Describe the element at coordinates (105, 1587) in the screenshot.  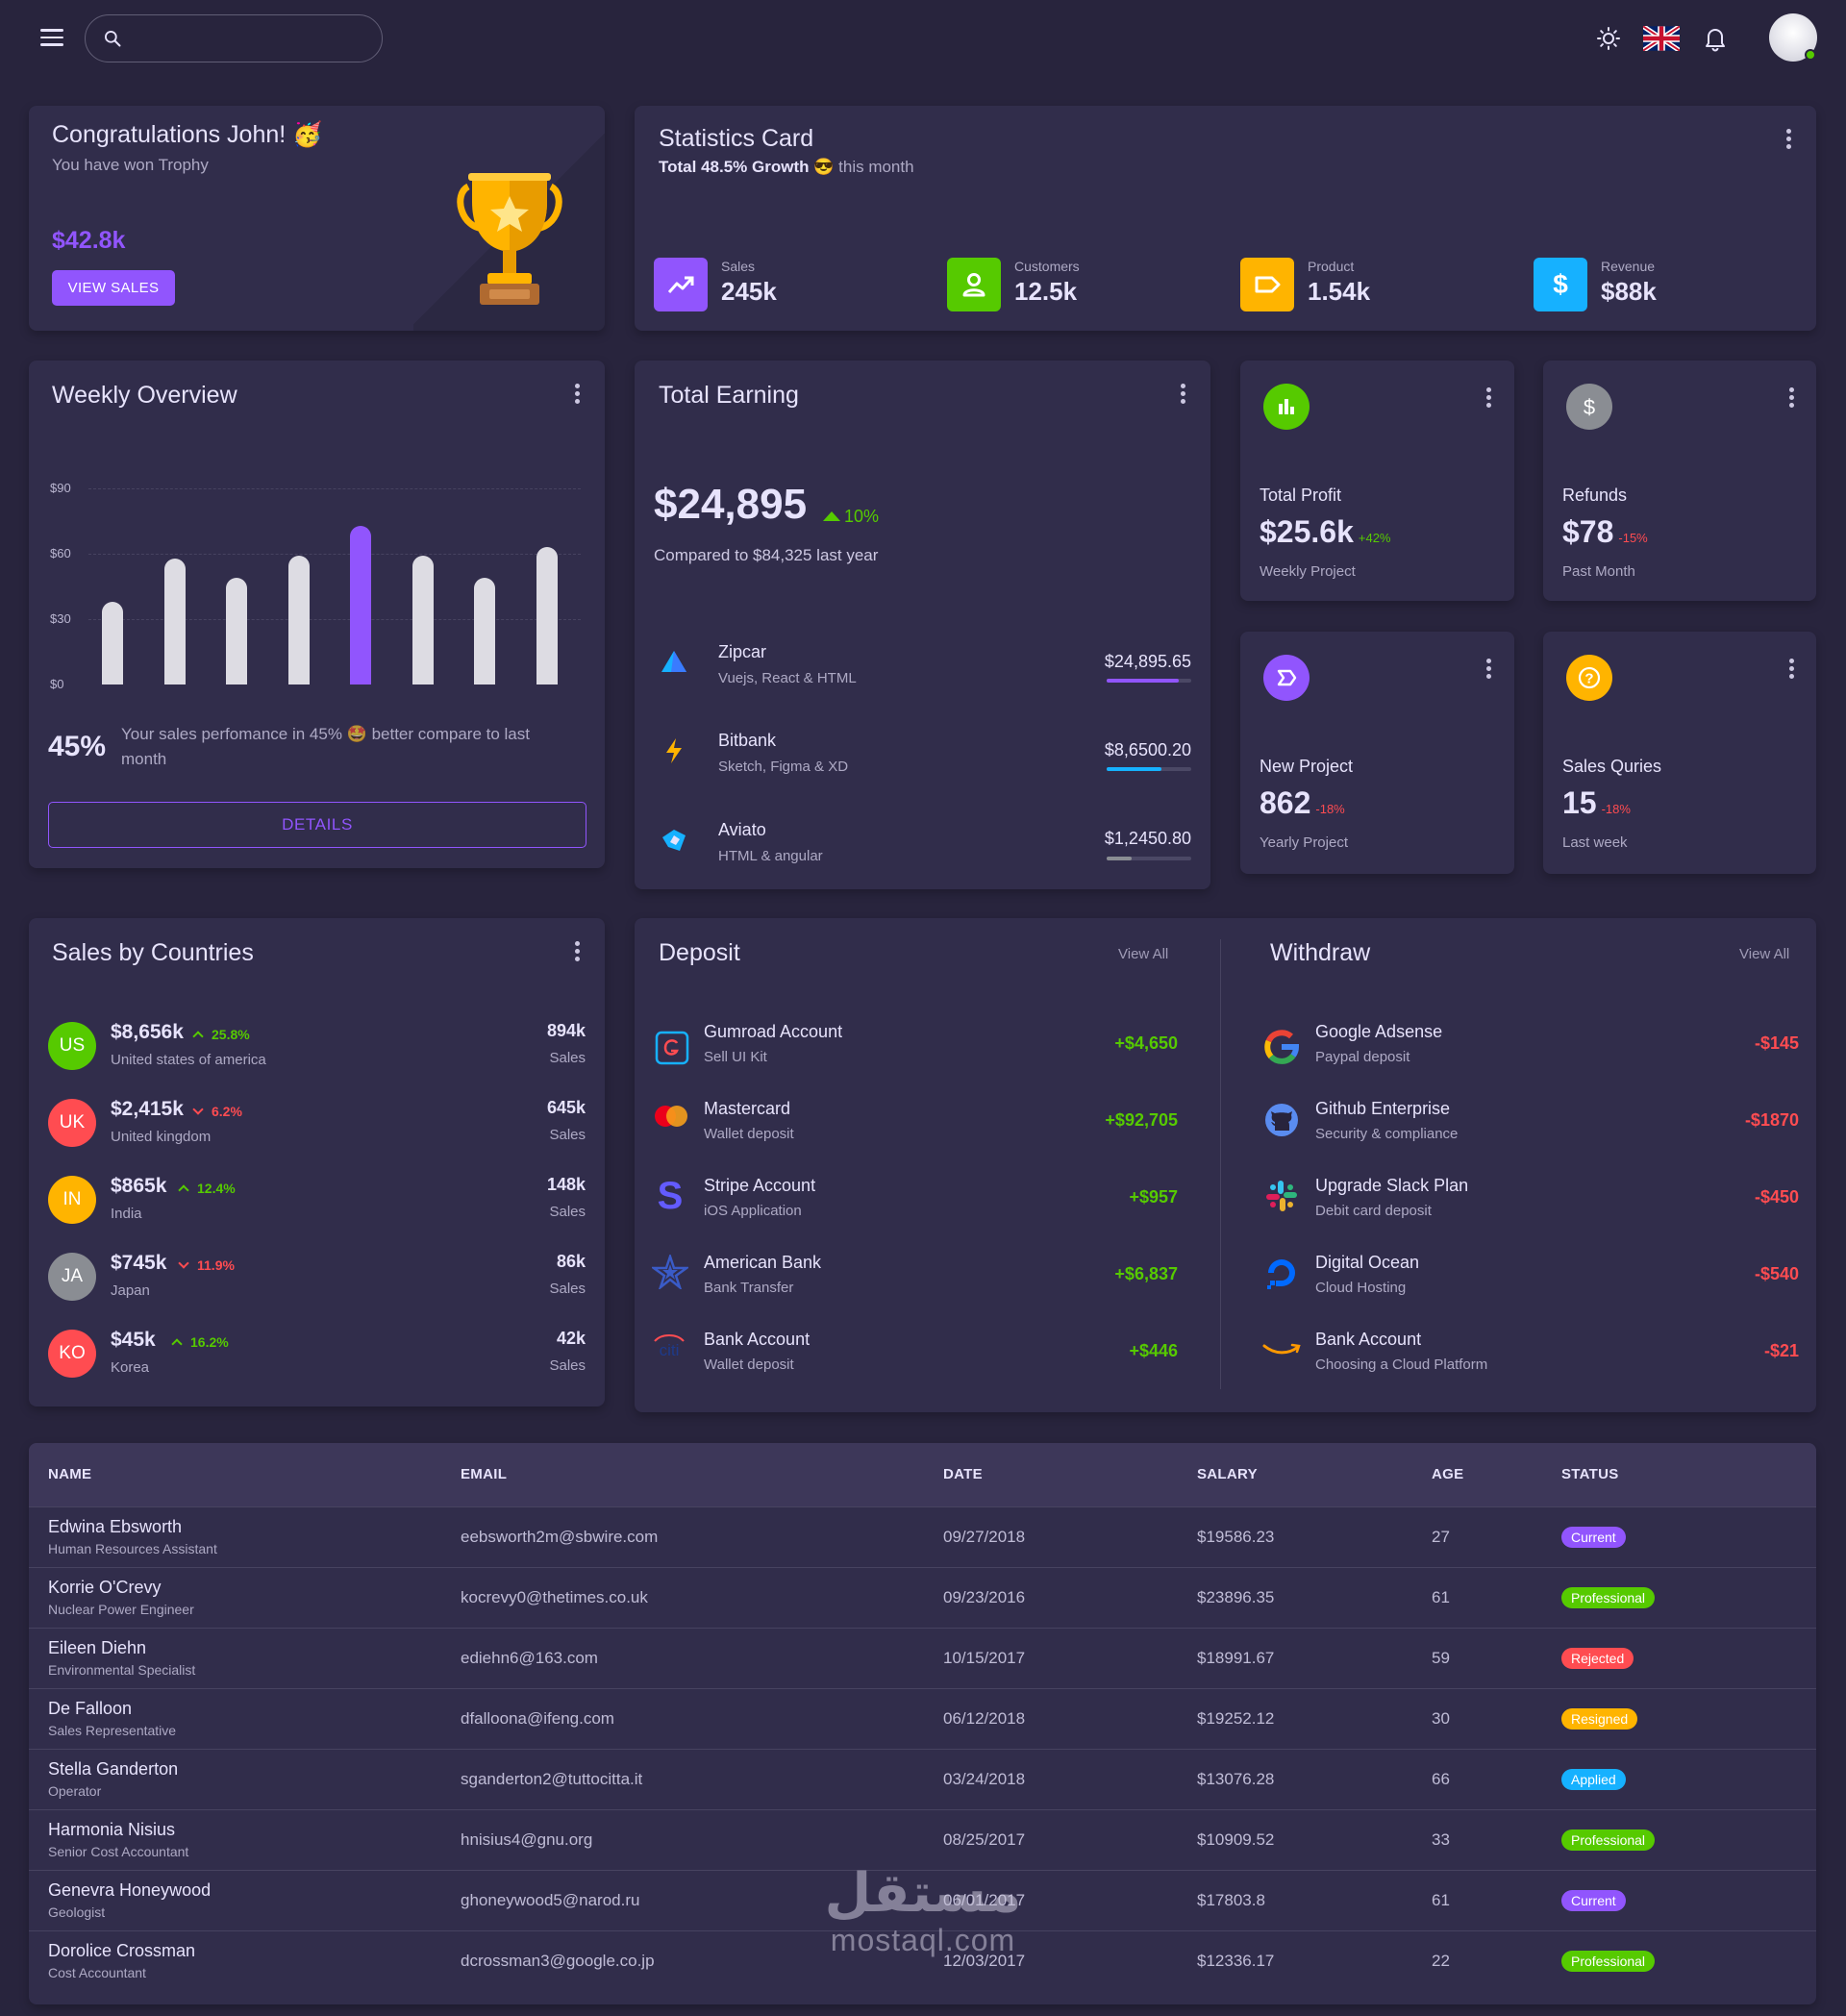
I see `employee-name: Korrie O'Crevy` at that location.